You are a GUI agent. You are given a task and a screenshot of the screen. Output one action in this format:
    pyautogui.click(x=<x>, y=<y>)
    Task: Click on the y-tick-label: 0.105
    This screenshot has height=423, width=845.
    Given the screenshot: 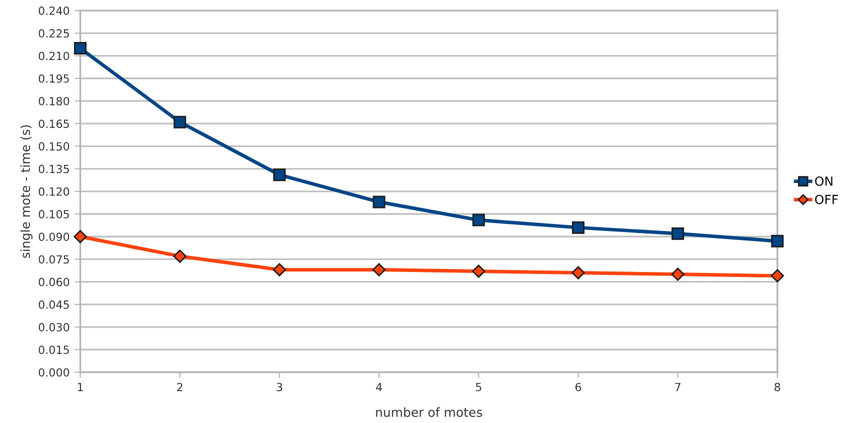 What is the action you would take?
    pyautogui.click(x=53, y=214)
    